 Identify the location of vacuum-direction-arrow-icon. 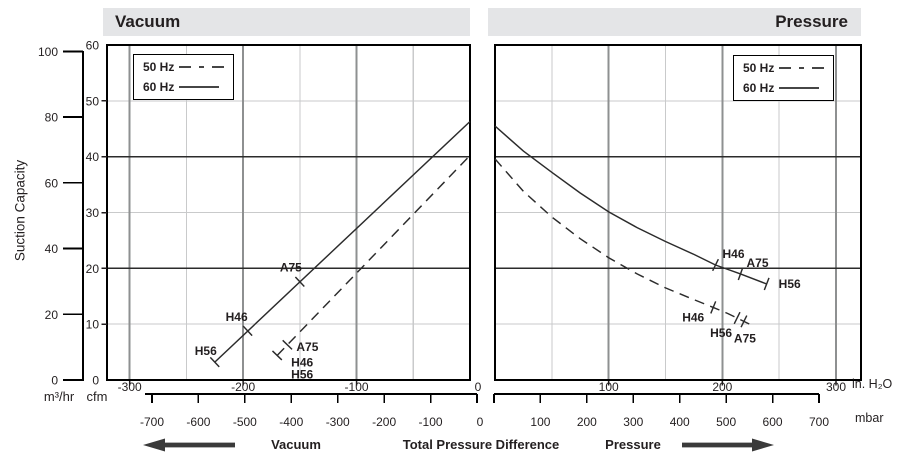
(189, 445).